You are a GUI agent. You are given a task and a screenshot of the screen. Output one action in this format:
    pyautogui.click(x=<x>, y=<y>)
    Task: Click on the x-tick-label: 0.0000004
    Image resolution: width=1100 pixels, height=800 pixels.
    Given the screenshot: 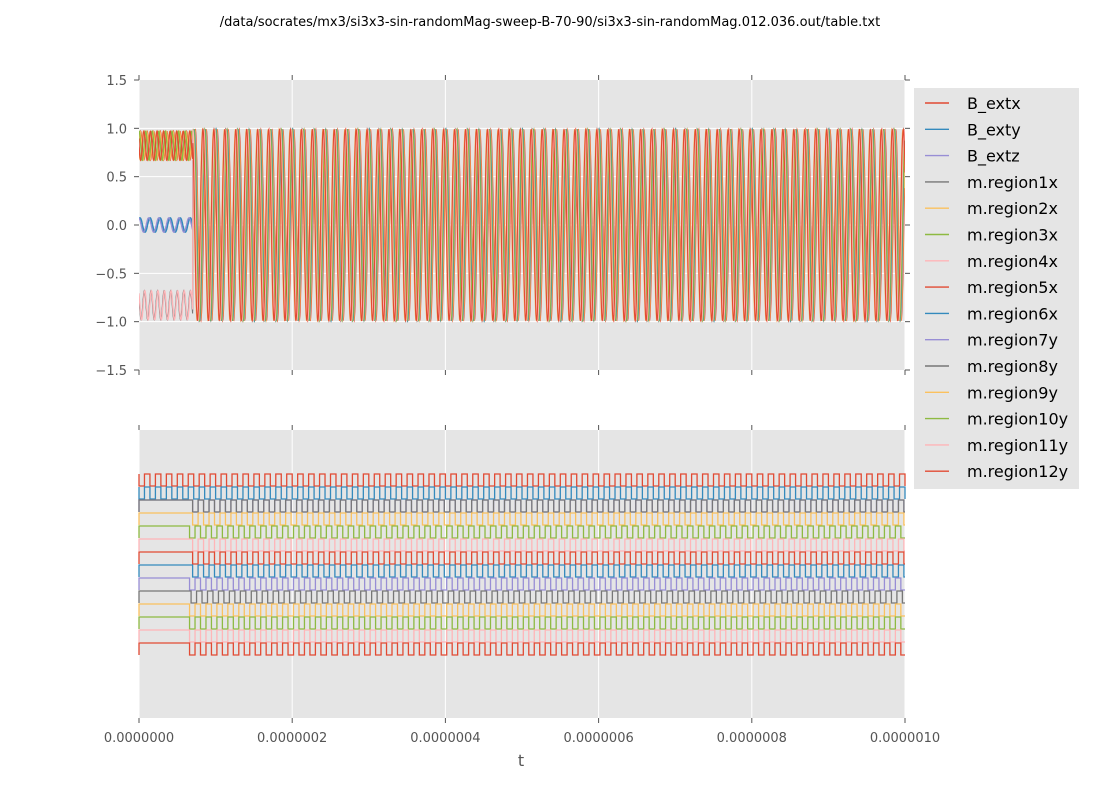 What is the action you would take?
    pyautogui.click(x=445, y=738)
    